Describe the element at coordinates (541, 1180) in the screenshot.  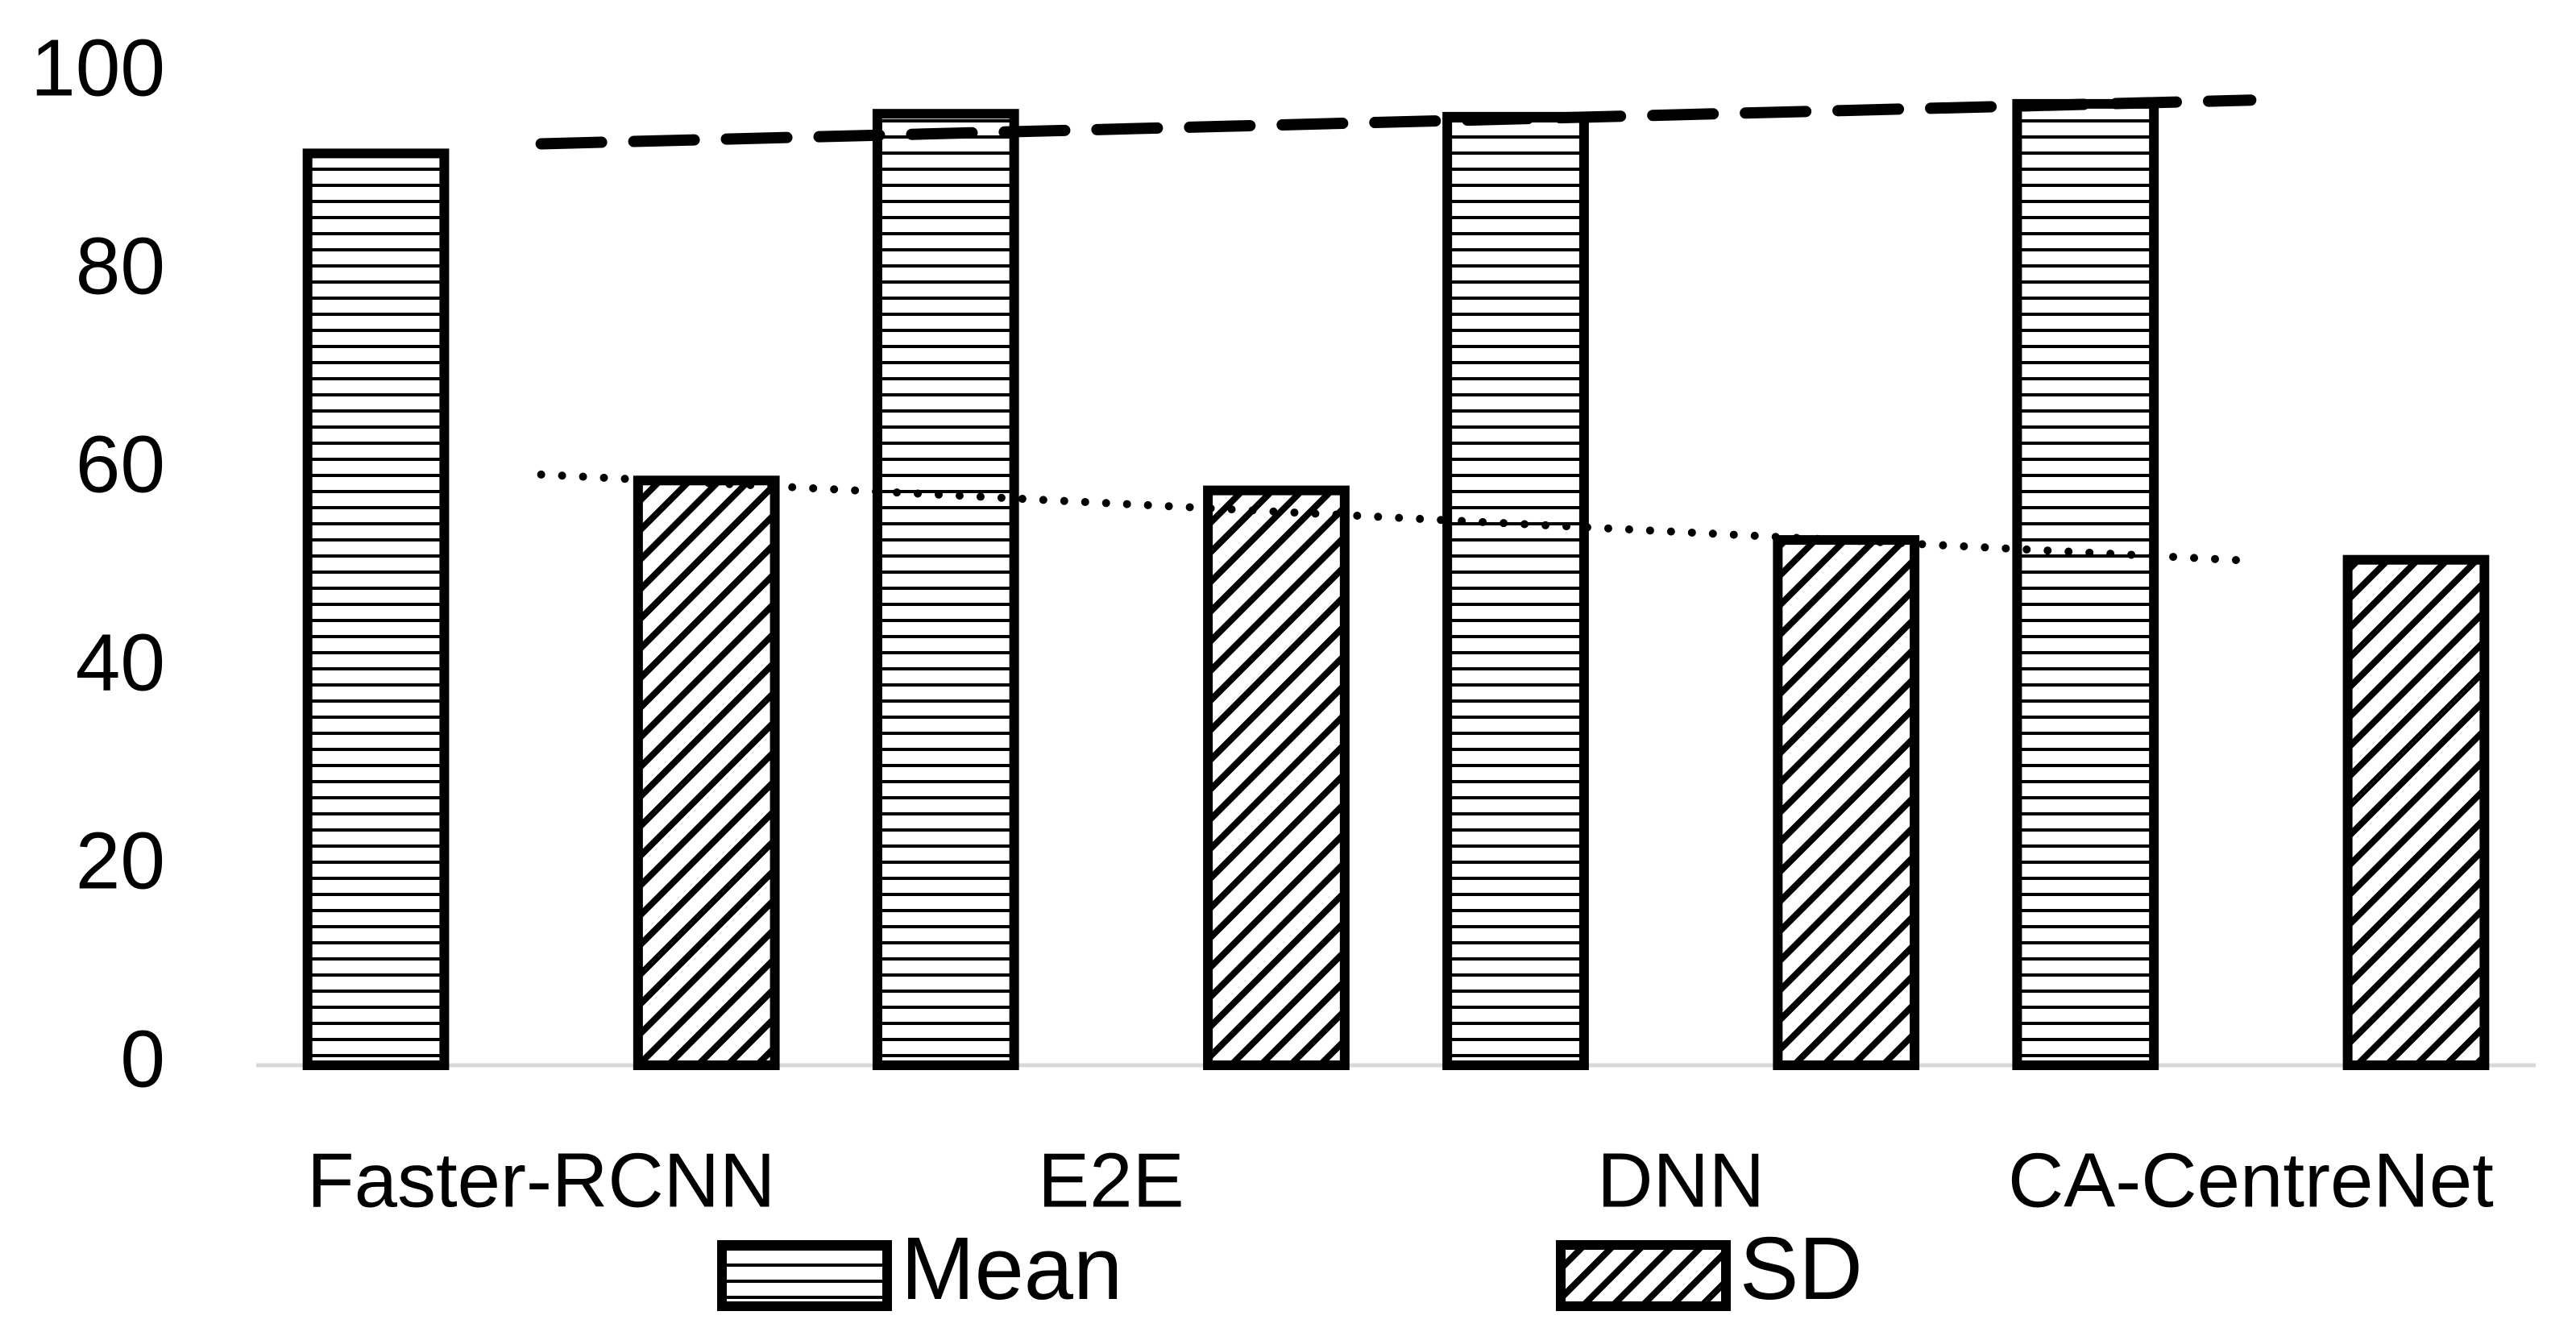
I see `x-tick-label: Faster-RCNN` at that location.